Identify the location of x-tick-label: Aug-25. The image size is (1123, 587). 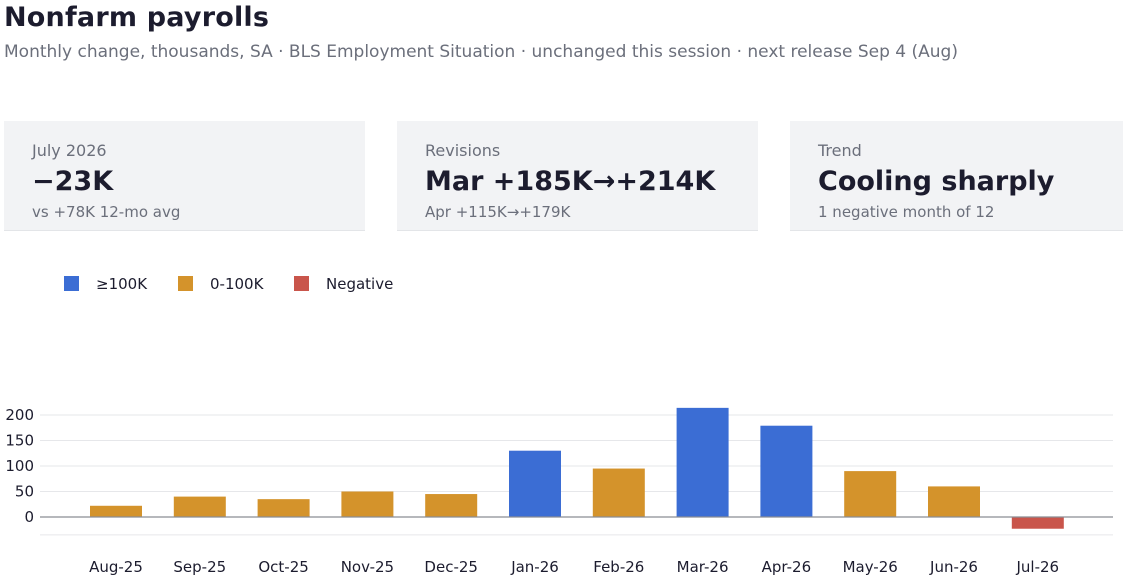
(116, 567).